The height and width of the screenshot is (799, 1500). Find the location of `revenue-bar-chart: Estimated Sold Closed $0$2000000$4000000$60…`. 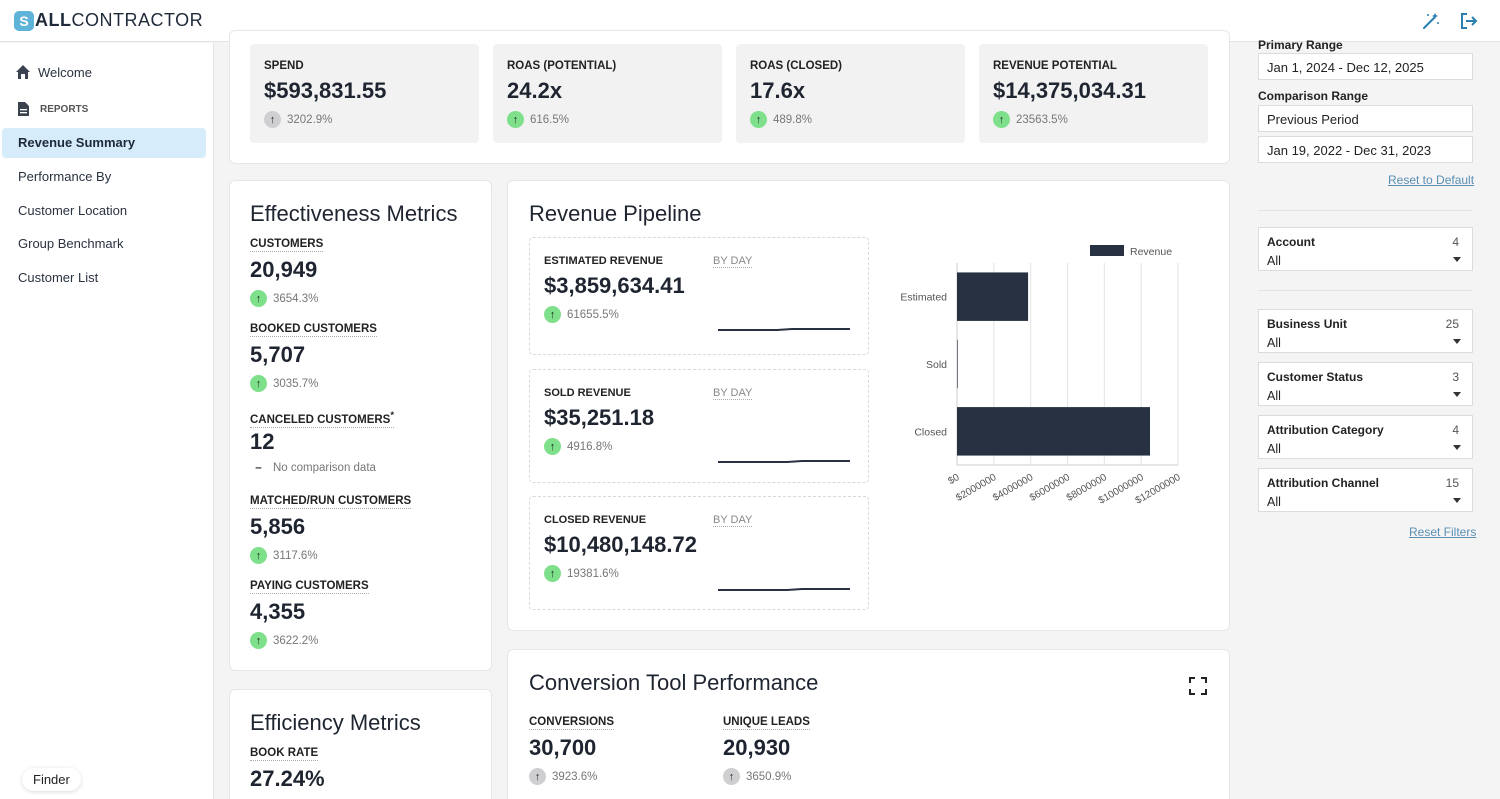

revenue-bar-chart: Estimated Sold Closed $0$2000000$4000000$60… is located at coordinates (1041, 376).